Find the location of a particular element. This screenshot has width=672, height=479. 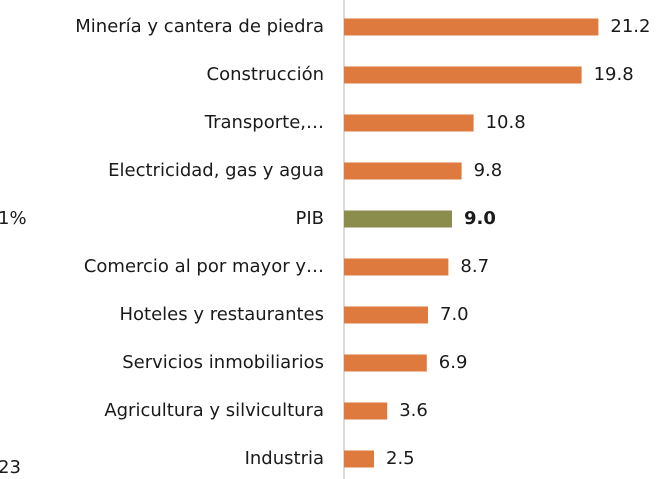

value-label: 21.2 is located at coordinates (630, 26).